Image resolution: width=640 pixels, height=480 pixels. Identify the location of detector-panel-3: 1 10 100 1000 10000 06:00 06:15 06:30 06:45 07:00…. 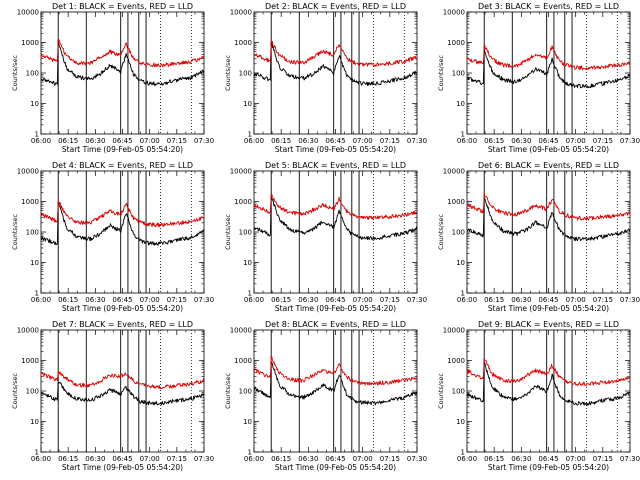
(538, 78).